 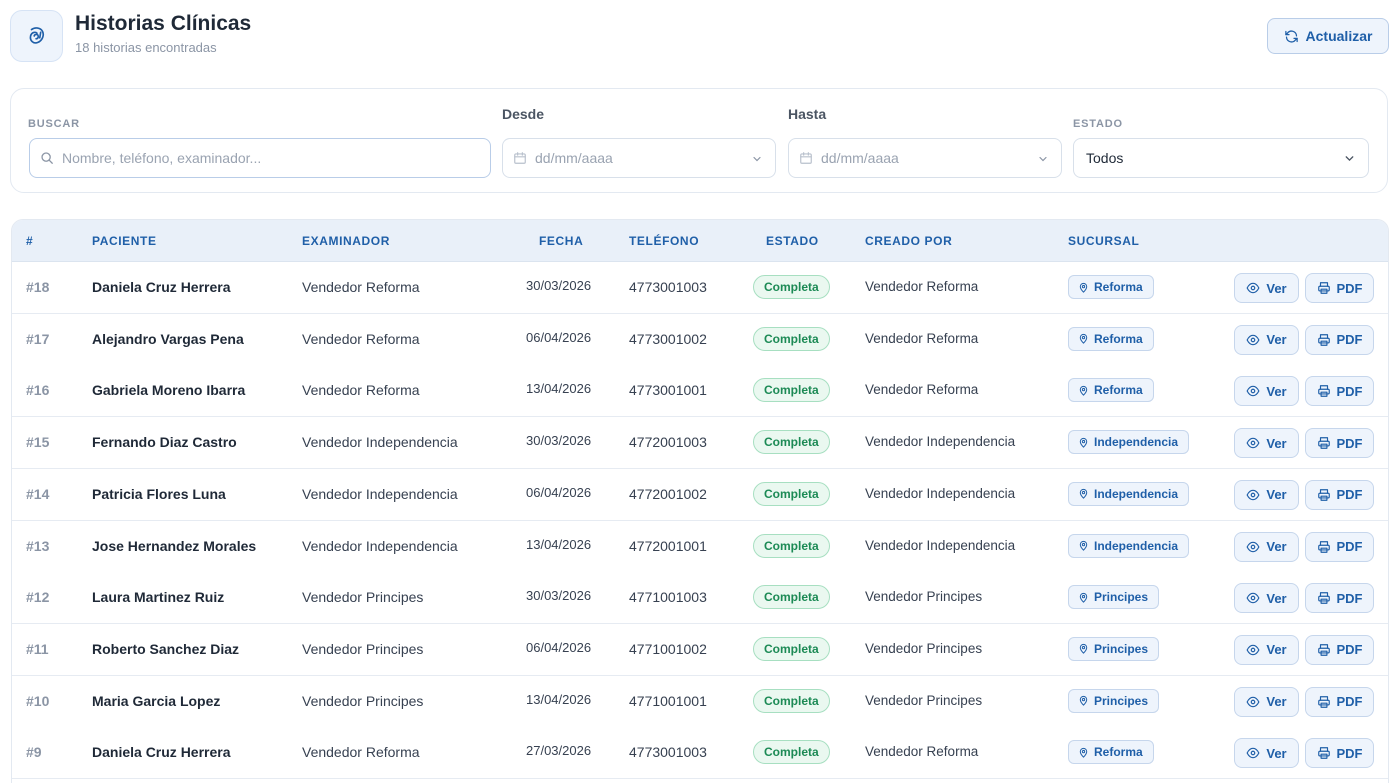 What do you see at coordinates (668, 442) in the screenshot?
I see `phone-number: 4772001003` at bounding box center [668, 442].